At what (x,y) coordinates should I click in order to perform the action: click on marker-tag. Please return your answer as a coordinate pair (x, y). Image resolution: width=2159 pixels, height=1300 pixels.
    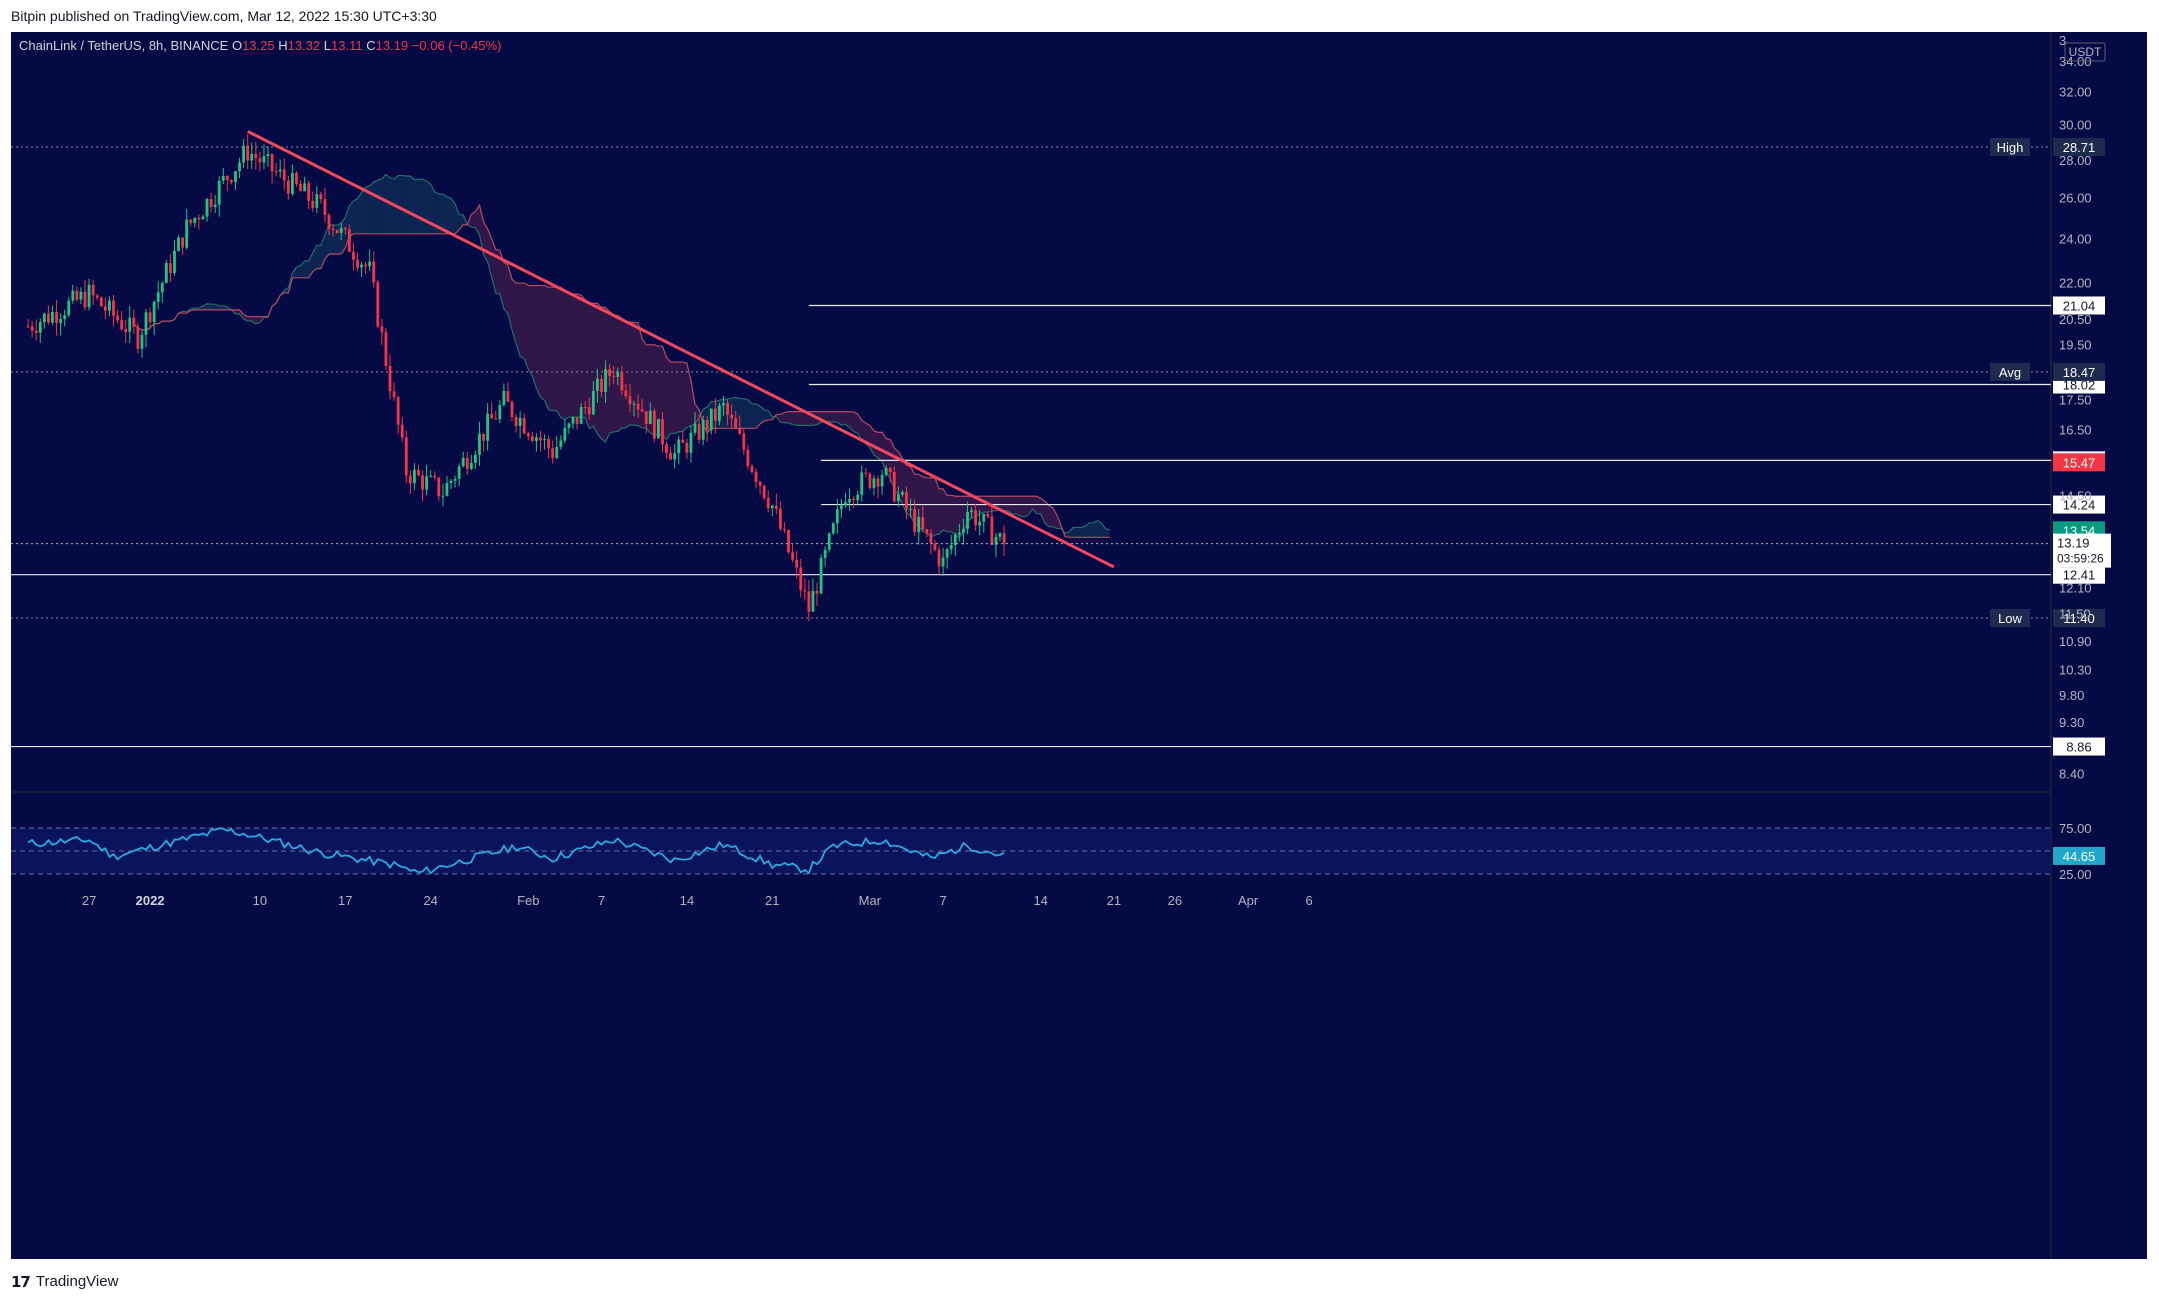
    Looking at the image, I should click on (2010, 618).